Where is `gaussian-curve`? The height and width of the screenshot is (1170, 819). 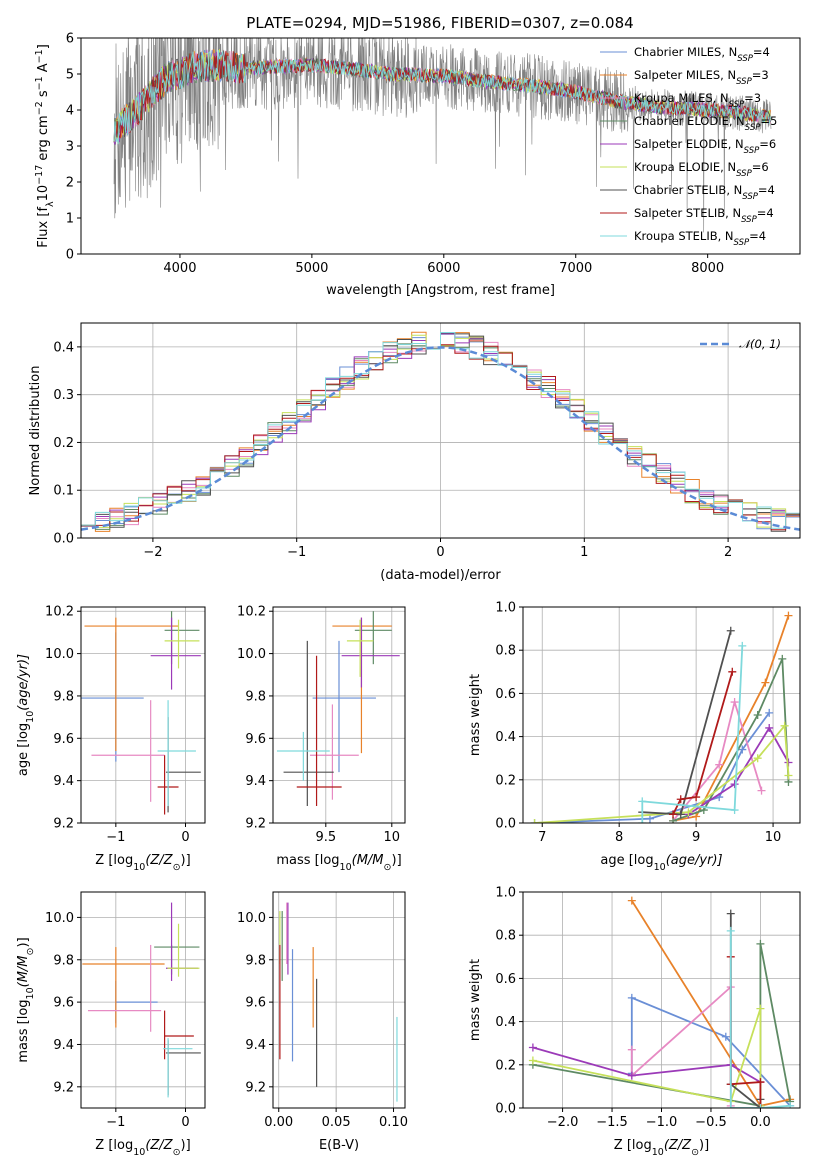 gaussian-curve is located at coordinates (440, 438).